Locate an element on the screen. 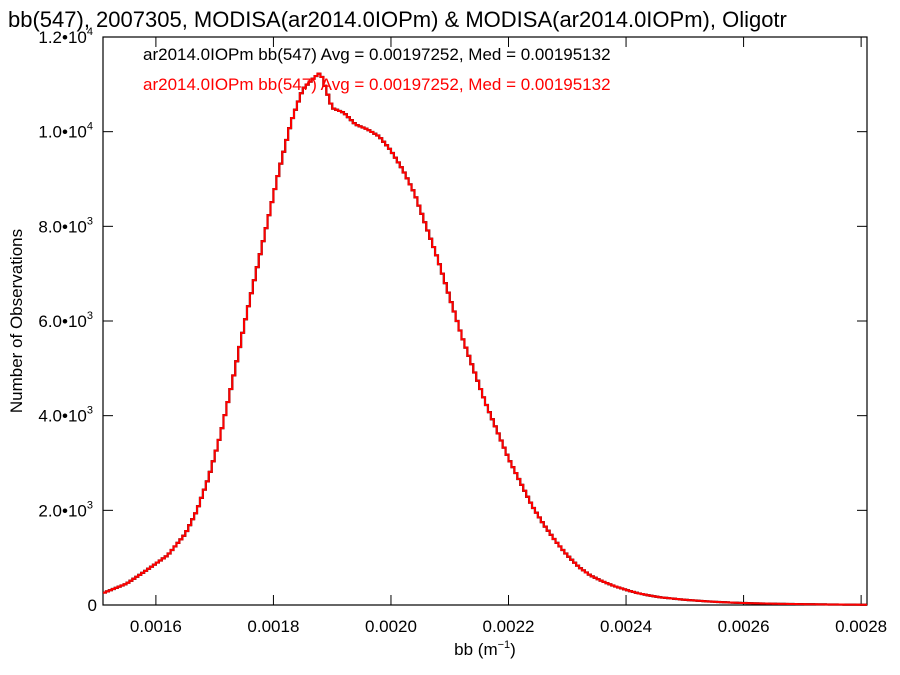  x-tick-label: 0.0028 is located at coordinates (861, 626).